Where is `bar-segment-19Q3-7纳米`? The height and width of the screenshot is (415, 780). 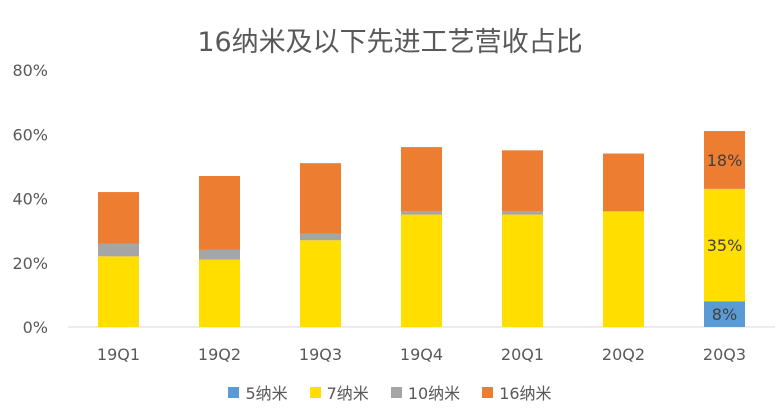 bar-segment-19Q3-7纳米 is located at coordinates (320, 283).